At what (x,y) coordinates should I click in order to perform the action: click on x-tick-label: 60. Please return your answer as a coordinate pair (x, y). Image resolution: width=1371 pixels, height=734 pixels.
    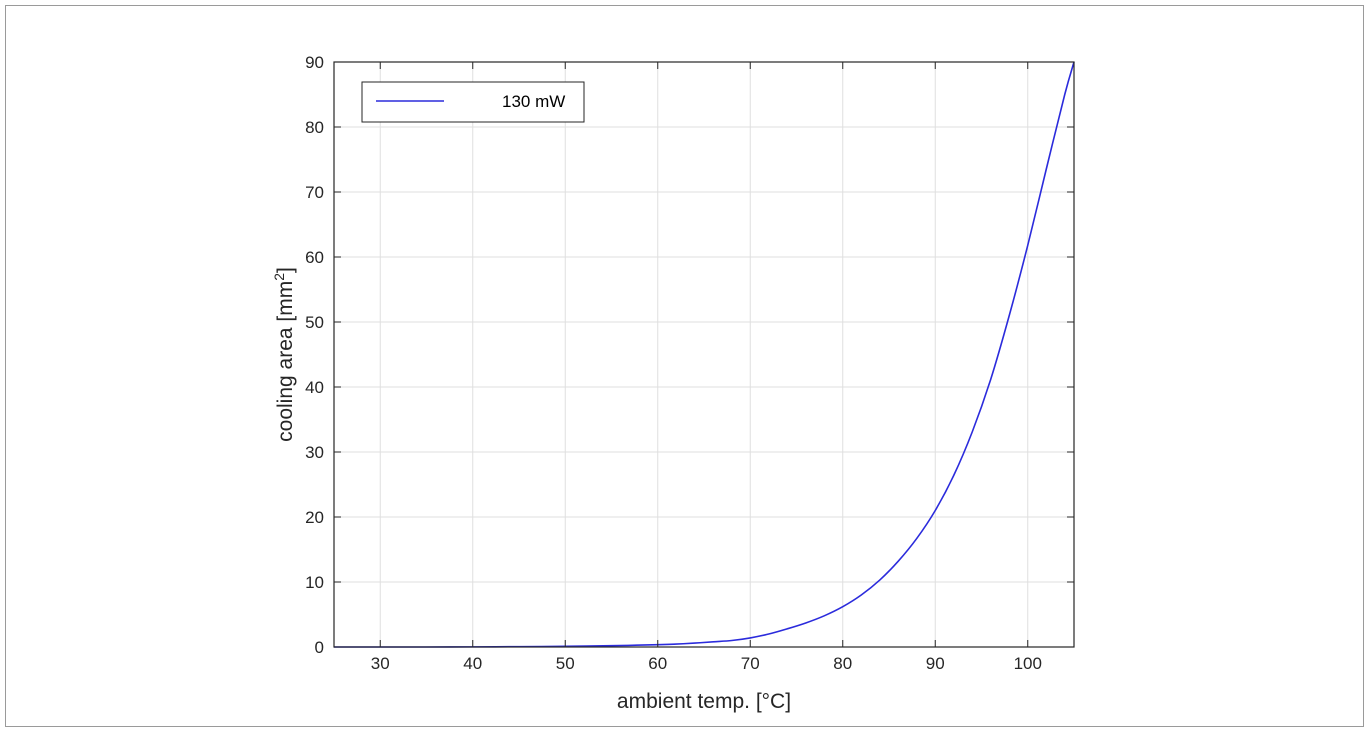
    Looking at the image, I should click on (657, 663).